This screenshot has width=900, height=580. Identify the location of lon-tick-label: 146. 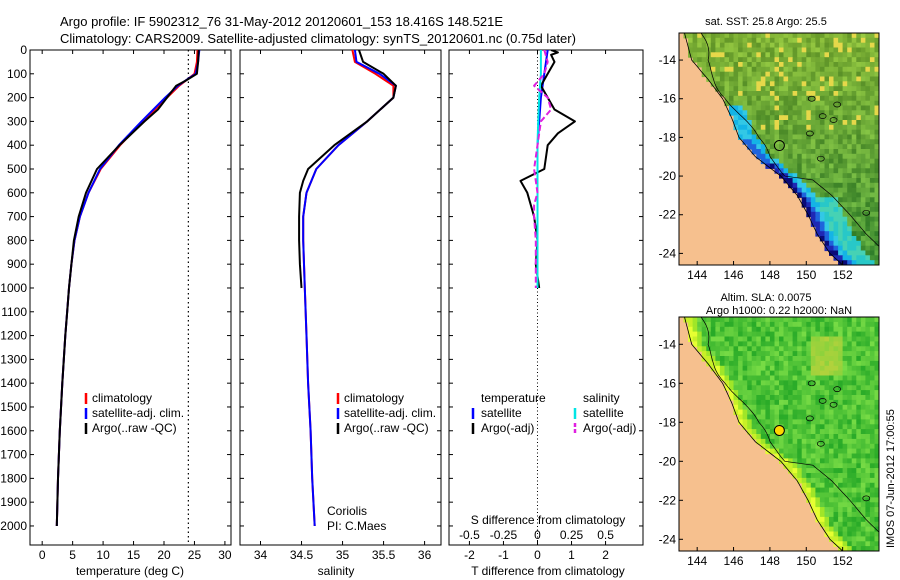
(734, 275).